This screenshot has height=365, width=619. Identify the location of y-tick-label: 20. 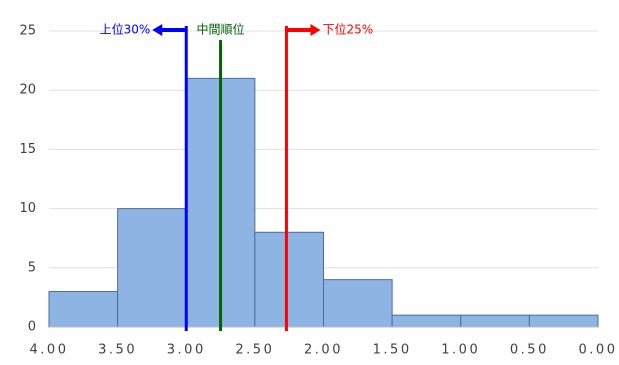
(27, 90).